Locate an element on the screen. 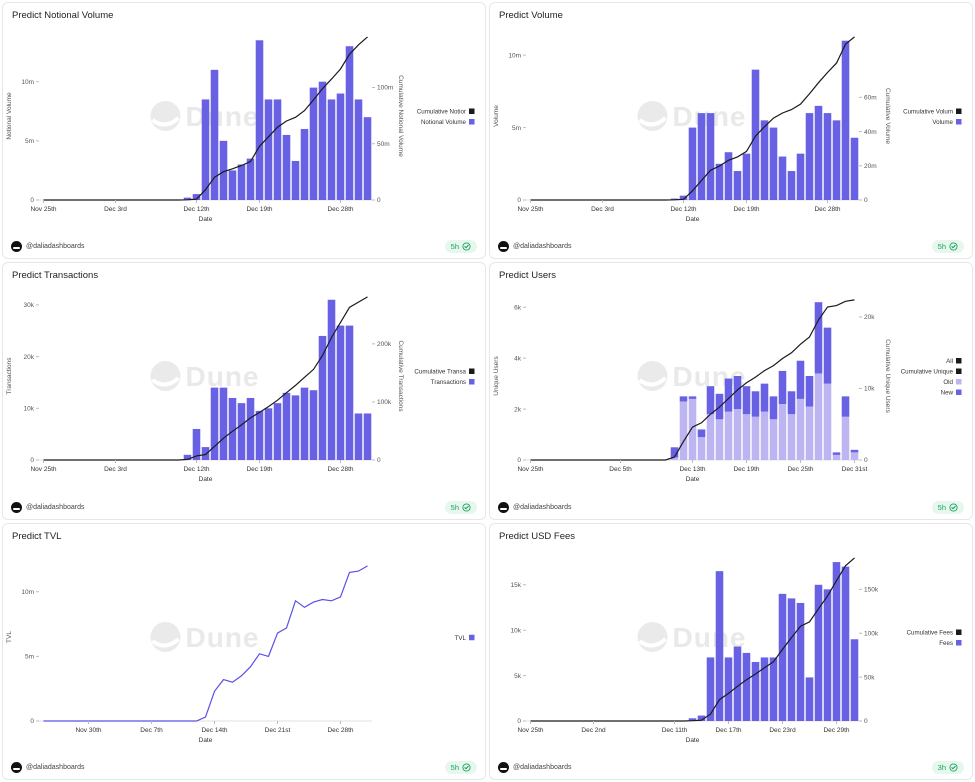 This screenshot has width=975, height=782. legend: Cumulative Transa Transactions is located at coordinates (444, 377).